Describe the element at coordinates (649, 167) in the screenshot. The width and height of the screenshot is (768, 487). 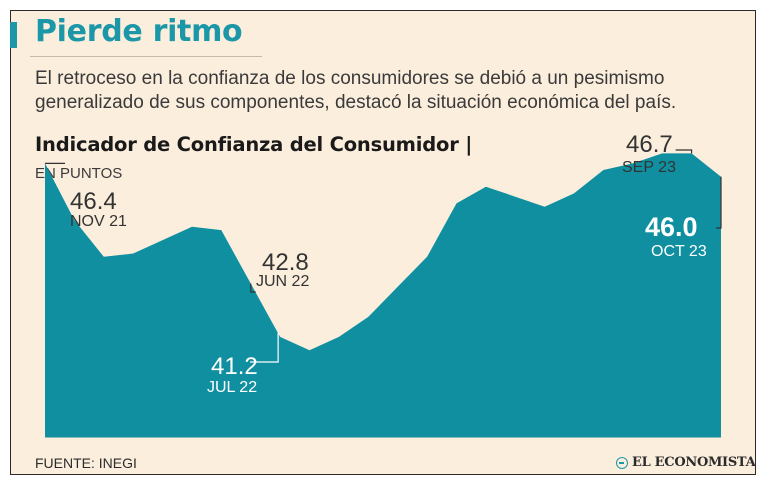
I see `annotation-date-sep23: SEP 23` at that location.